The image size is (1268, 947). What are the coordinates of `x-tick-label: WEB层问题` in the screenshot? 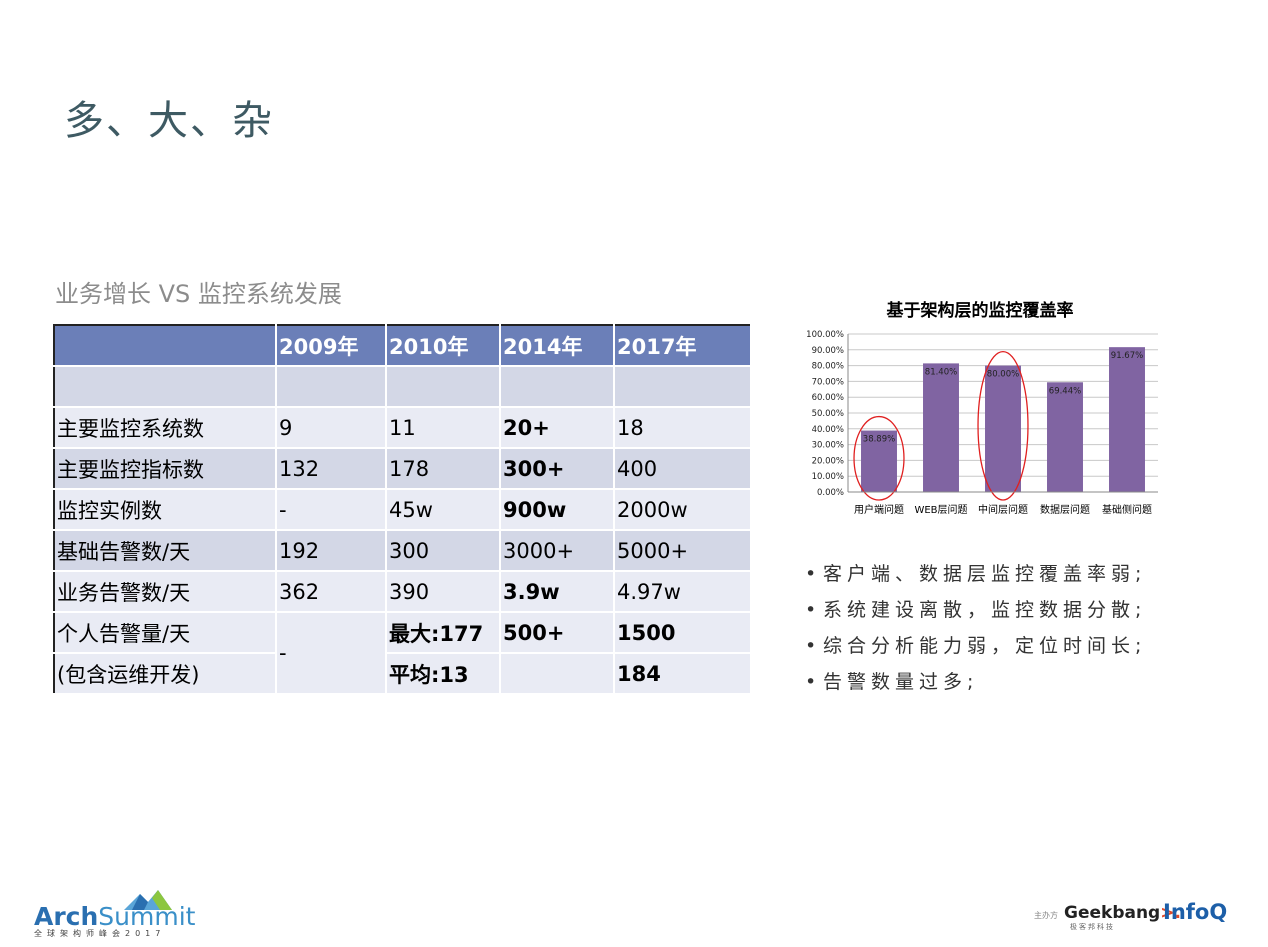 It's located at (940, 509).